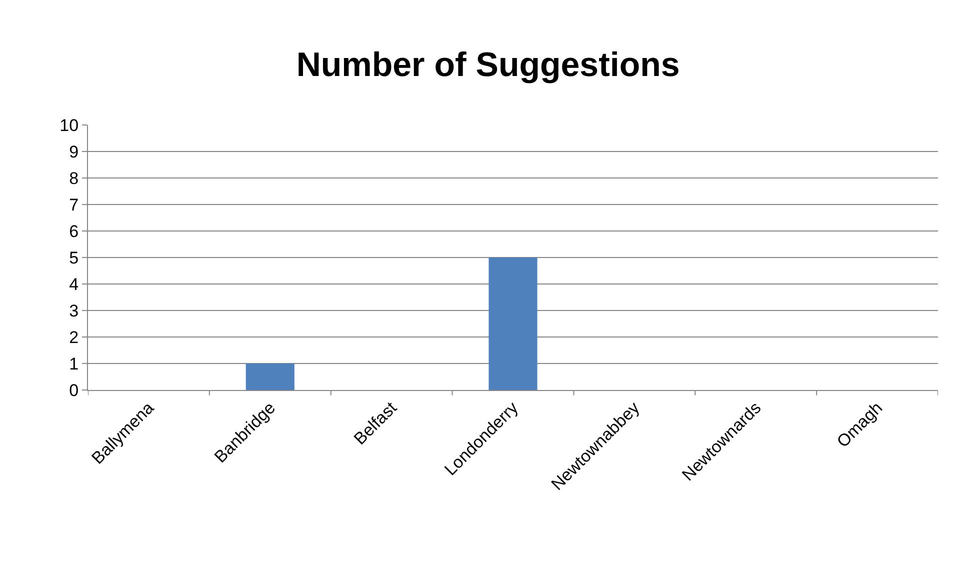  I want to click on y-tick-label: 4, so click(74, 284).